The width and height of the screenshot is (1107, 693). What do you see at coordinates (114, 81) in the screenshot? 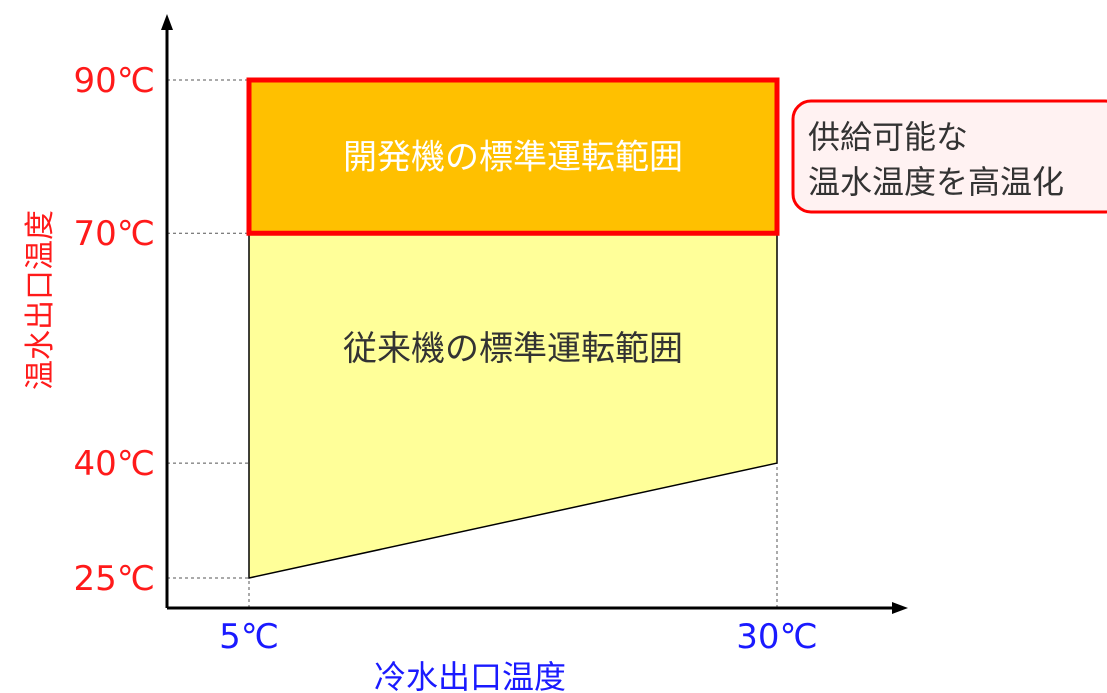
I see `y-tick-label: 90℃` at bounding box center [114, 81].